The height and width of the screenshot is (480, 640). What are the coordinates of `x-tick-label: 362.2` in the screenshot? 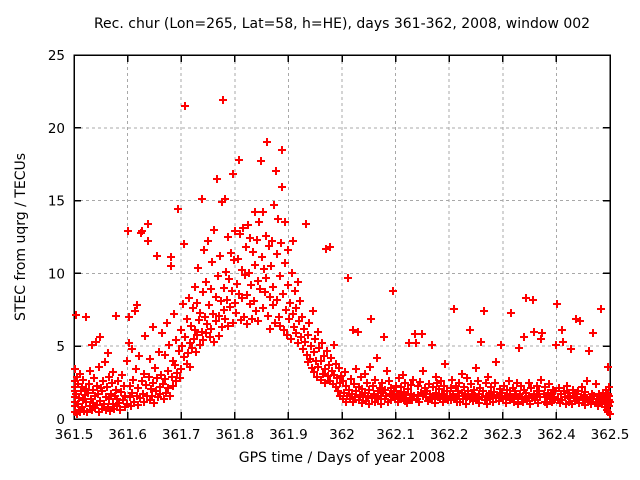 It's located at (449, 435).